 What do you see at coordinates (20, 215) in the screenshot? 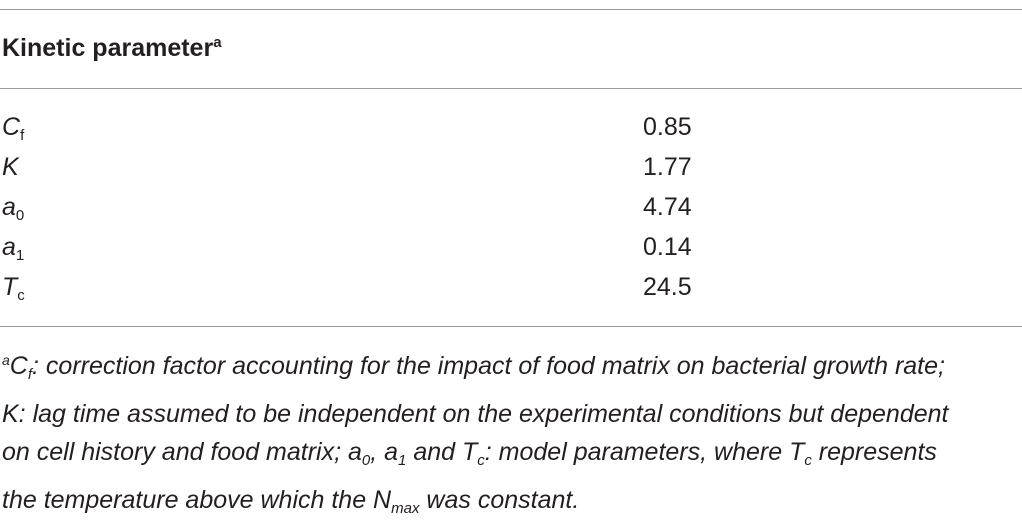
I see `parameter-subscript: 0` at bounding box center [20, 215].